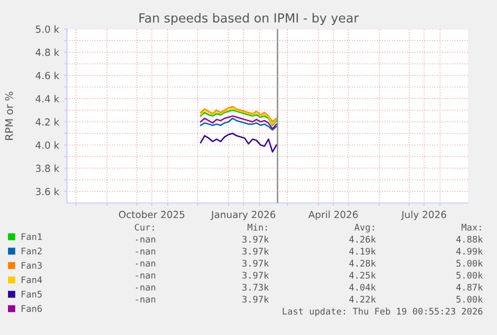  What do you see at coordinates (469, 287) in the screenshot?
I see `text: 4.87k` at bounding box center [469, 287].